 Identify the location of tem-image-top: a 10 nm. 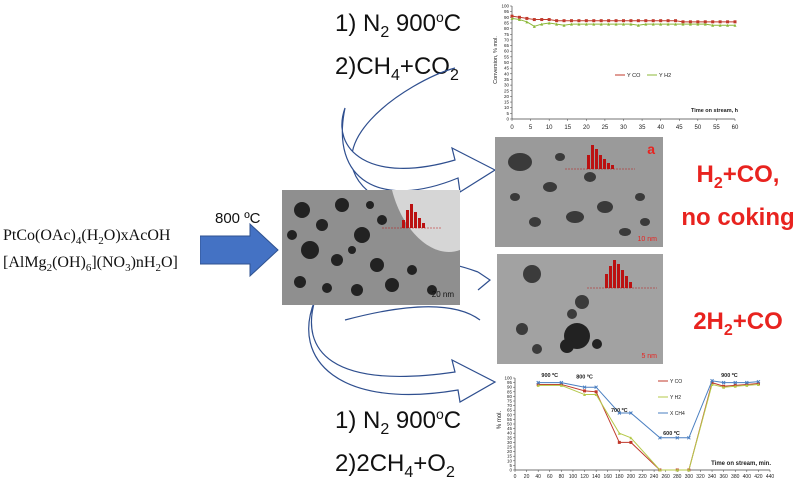
(579, 192).